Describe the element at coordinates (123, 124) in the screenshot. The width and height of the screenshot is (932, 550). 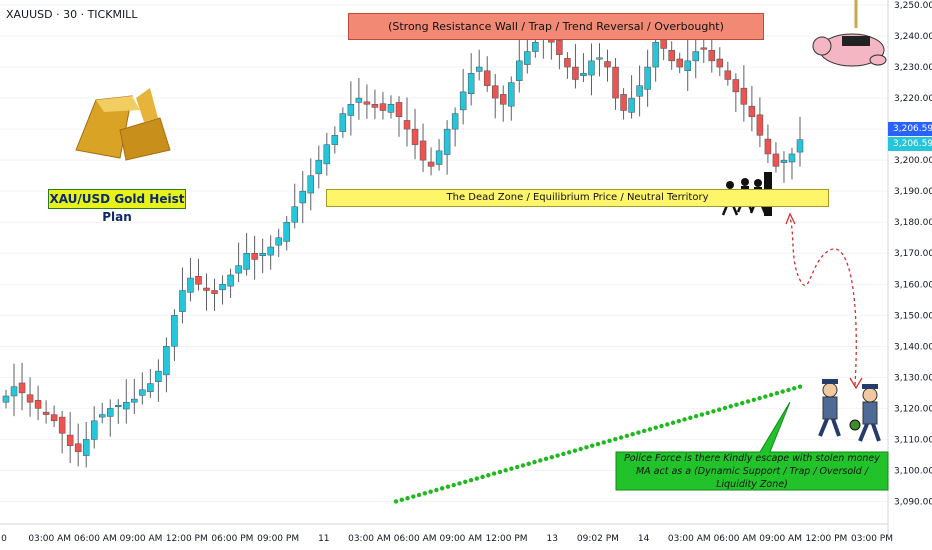
I see `gold-bars-icon` at that location.